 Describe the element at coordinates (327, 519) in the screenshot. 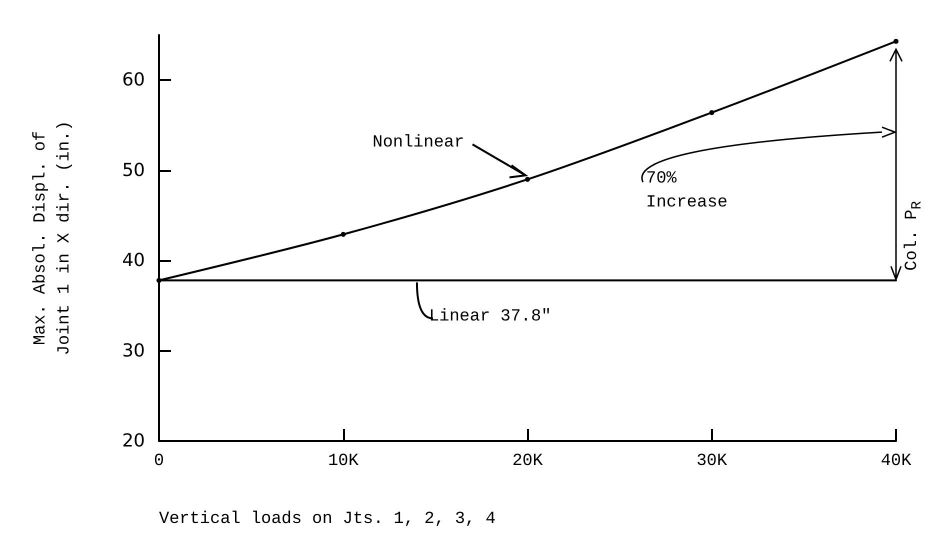

I see `x-axis-title: Vertical loads on Jts. 1, 2, 3, 4` at that location.